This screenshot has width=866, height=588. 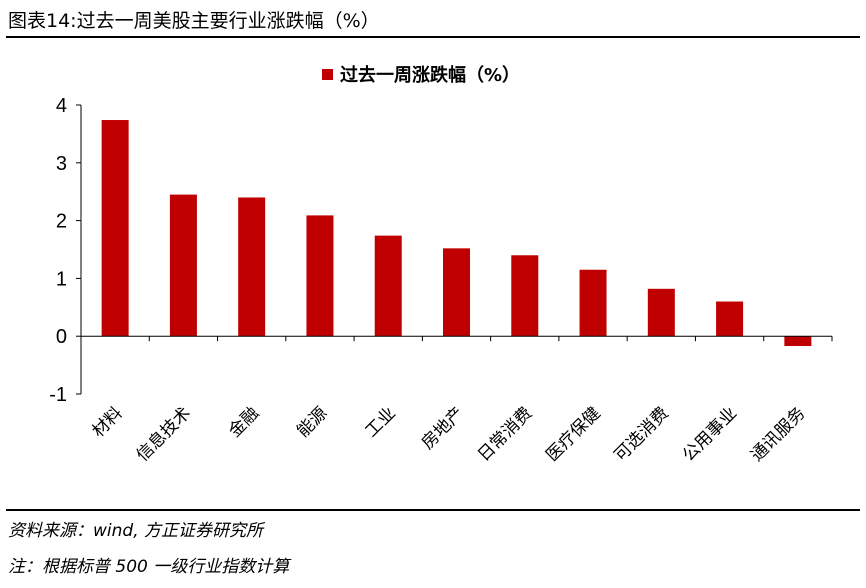 What do you see at coordinates (149, 567) in the screenshot?
I see `footnote: 注：根据标普 500 一级行业指数计算` at bounding box center [149, 567].